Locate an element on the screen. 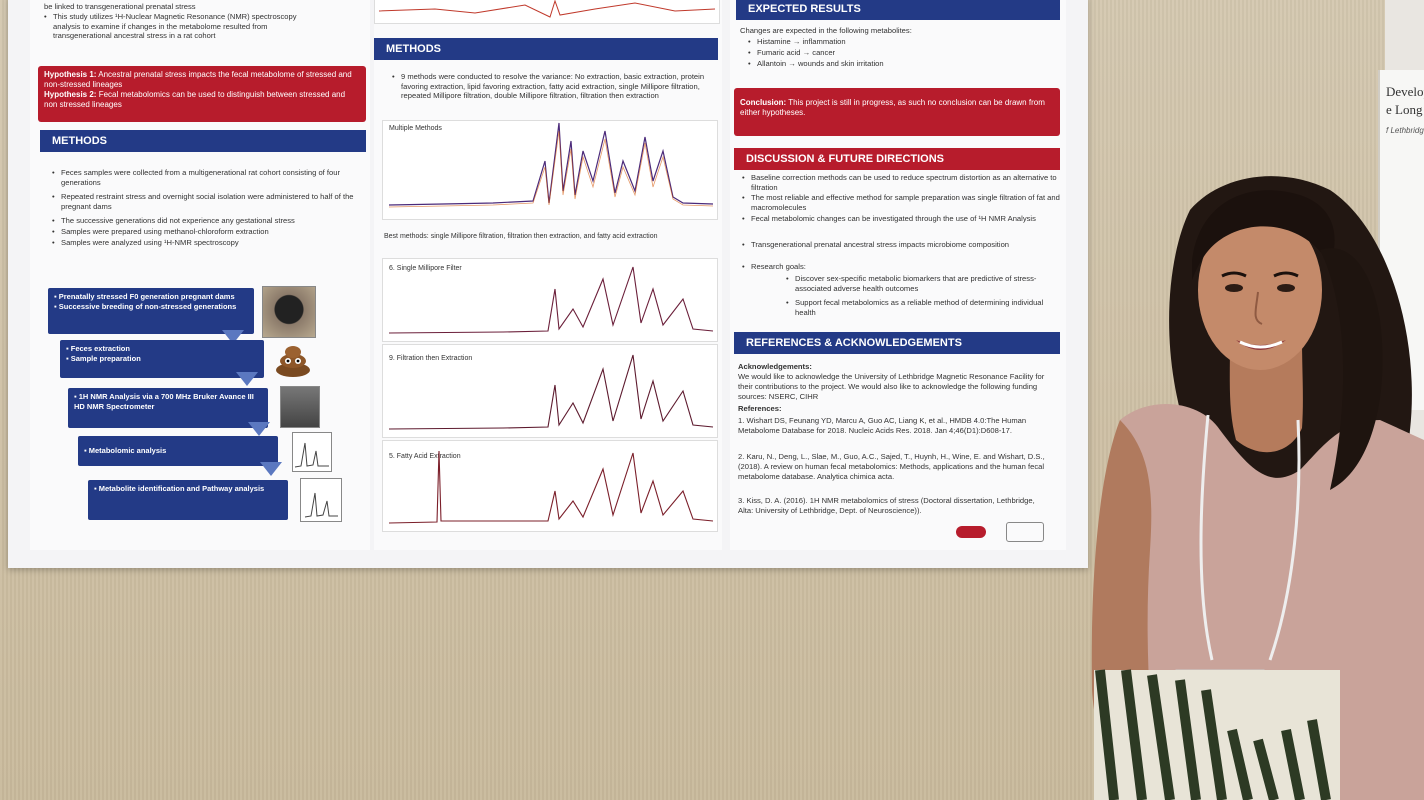  expected-results-heading: EXPECTED RESULTS is located at coordinates (898, 10).